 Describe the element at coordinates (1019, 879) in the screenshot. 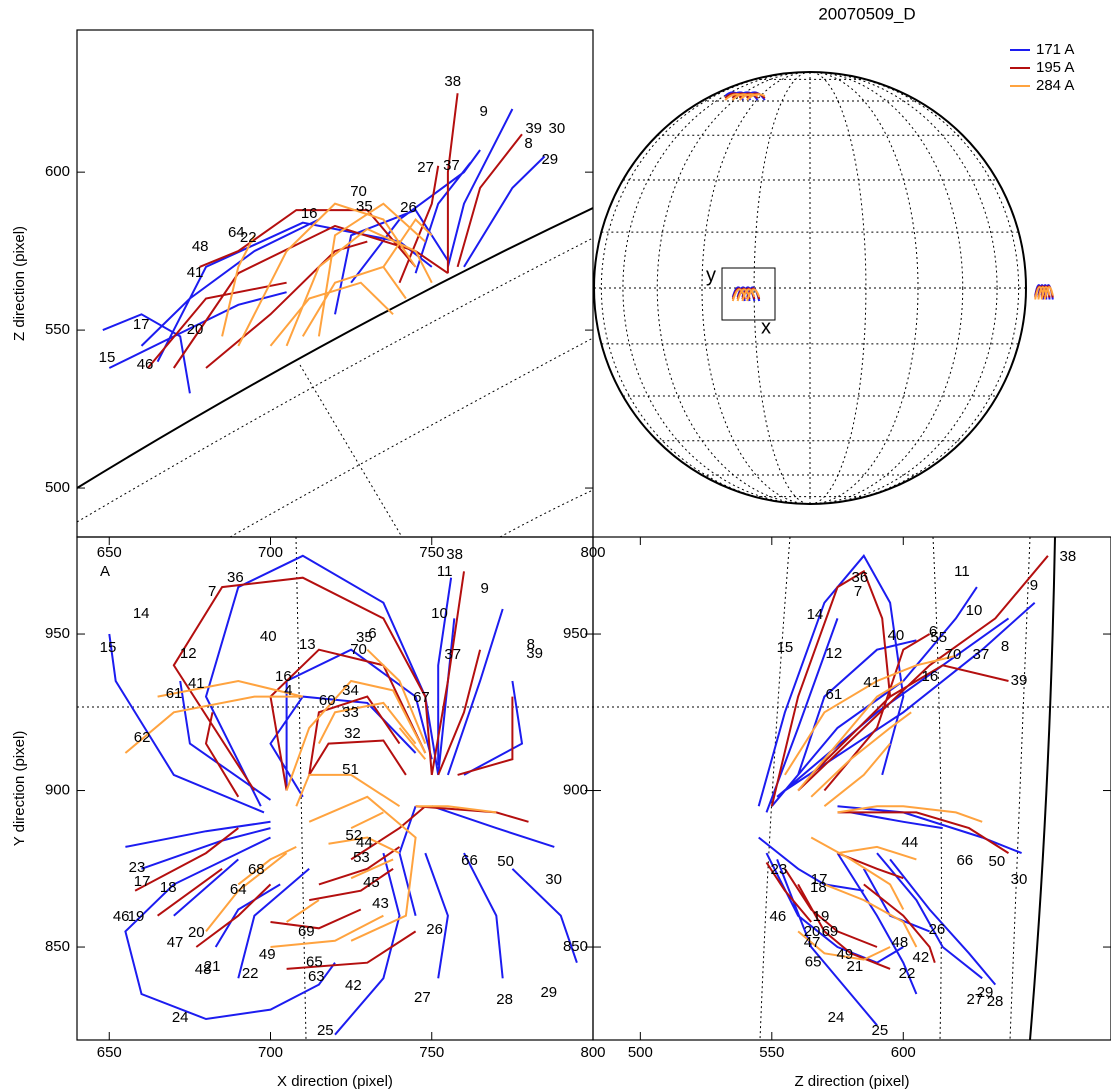

I see `loop-label: 30` at that location.